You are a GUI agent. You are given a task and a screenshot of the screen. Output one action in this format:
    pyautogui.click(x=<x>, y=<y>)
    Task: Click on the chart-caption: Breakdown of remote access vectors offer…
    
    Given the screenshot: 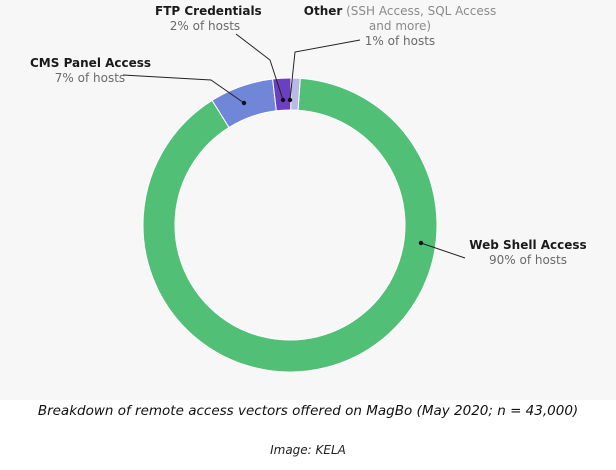 What is the action you would take?
    pyautogui.click(x=308, y=411)
    